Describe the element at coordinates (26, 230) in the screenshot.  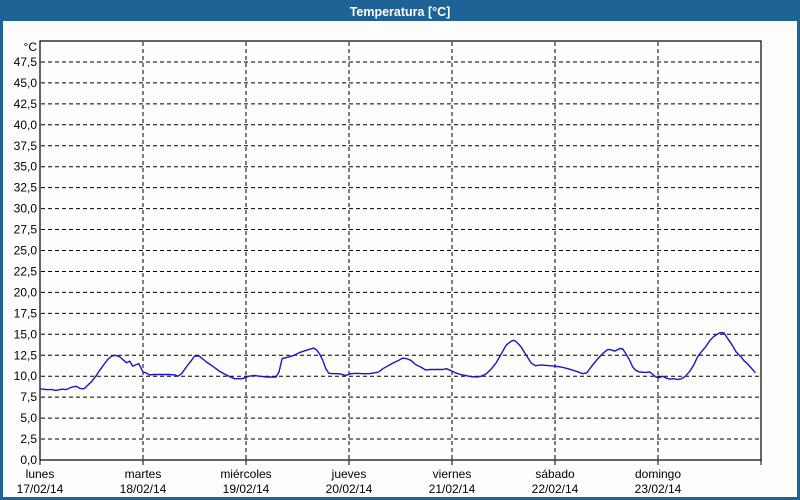
I see `y-tick-label: 27,5` at that location.